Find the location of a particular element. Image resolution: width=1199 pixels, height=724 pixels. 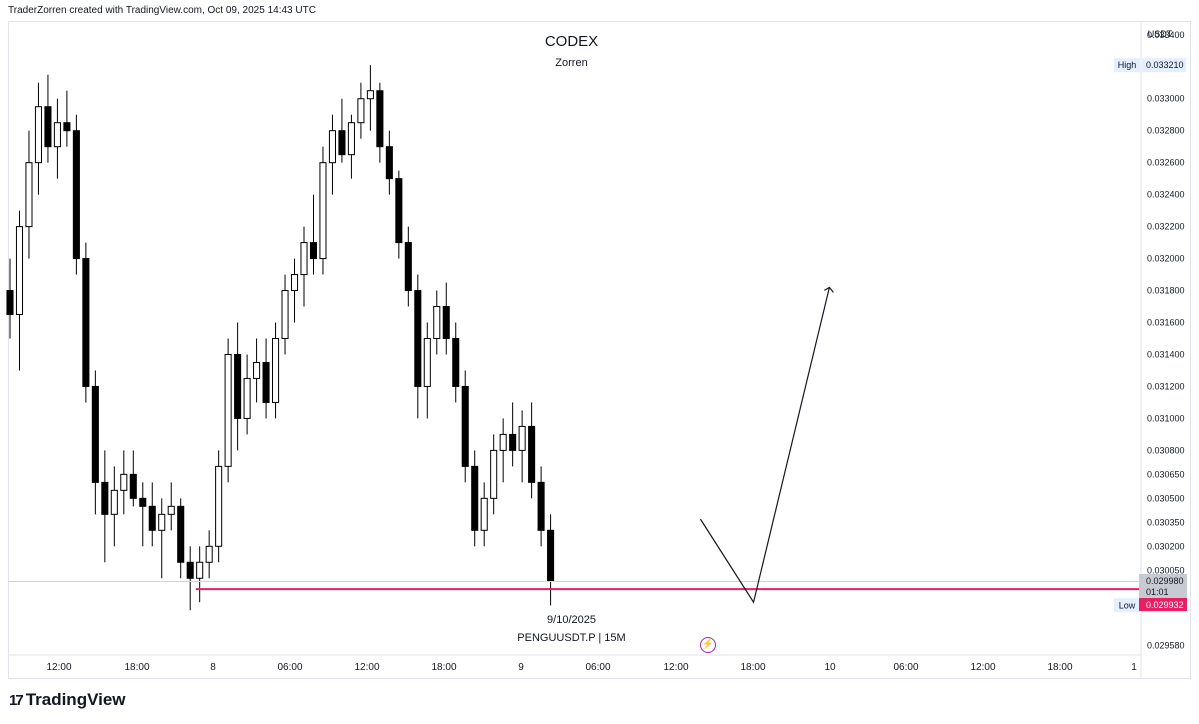

low-marker-label-bg is located at coordinates (1127, 605).